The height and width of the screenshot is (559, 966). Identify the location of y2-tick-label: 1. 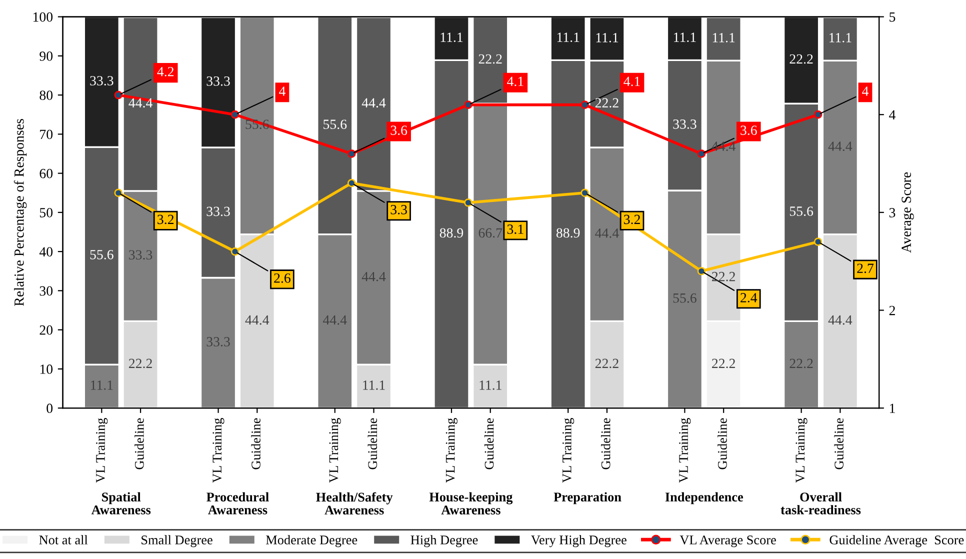
(892, 408).